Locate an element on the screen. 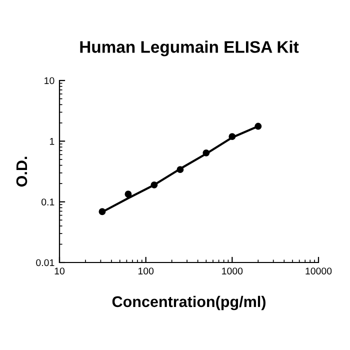 Image resolution: width=350 pixels, height=350 pixels. x-tick-label: 1000 is located at coordinates (232, 271).